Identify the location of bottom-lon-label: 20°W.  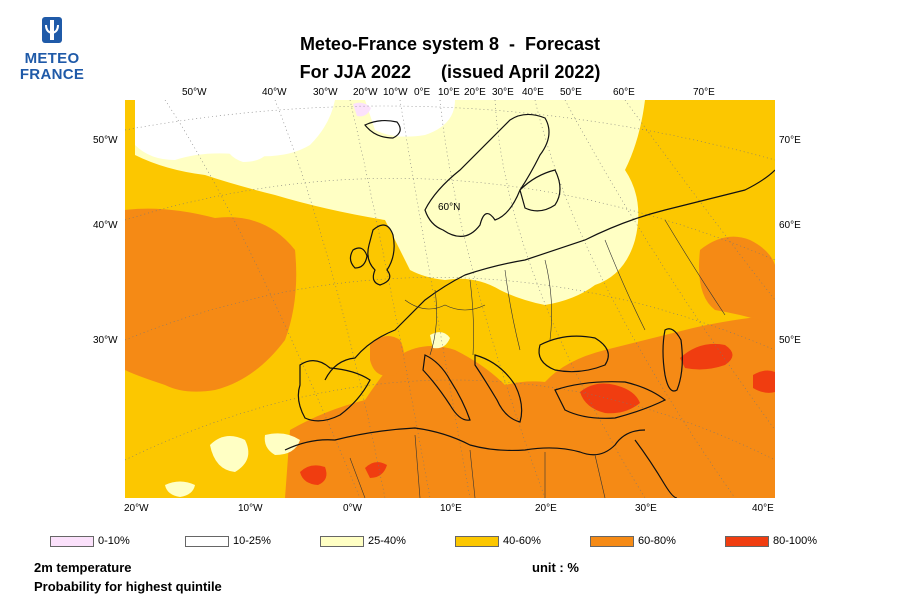
(136, 508).